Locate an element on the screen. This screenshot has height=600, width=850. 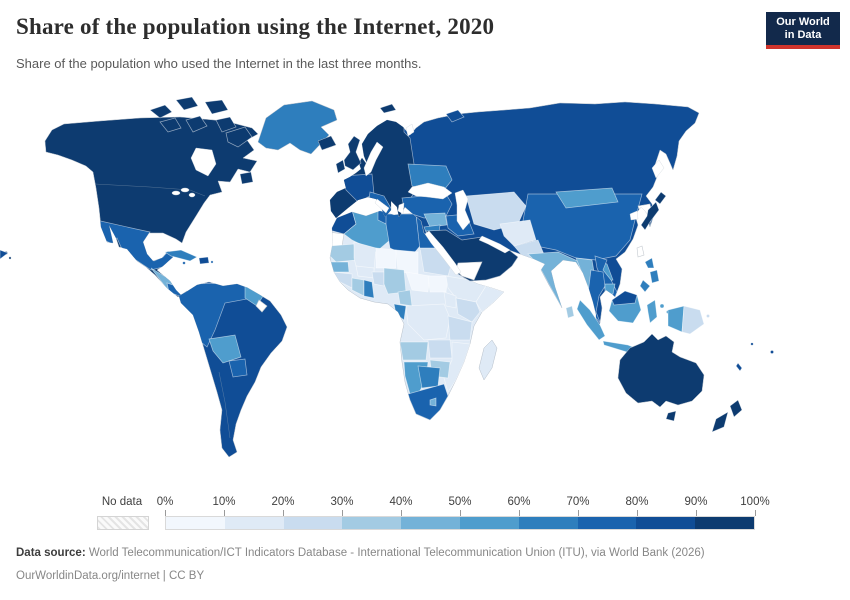
owid-logo: Our World in Data is located at coordinates (803, 30).